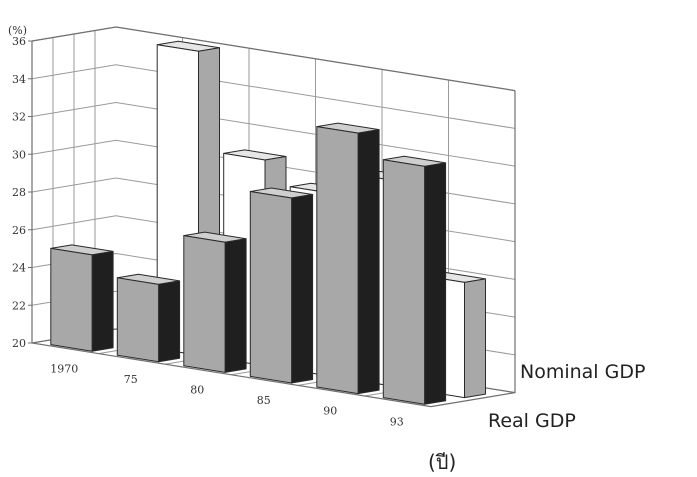 Image resolution: width=697 pixels, height=477 pixels. What do you see at coordinates (19, 79) in the screenshot?
I see `y-tick-label: 34` at bounding box center [19, 79].